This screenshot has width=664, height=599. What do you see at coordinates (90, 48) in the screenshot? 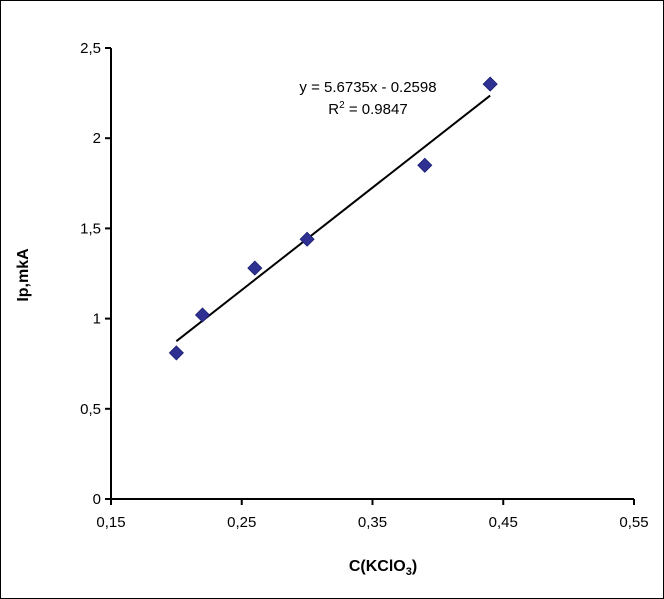
I see `y-tick-label: 2,5` at bounding box center [90, 48].